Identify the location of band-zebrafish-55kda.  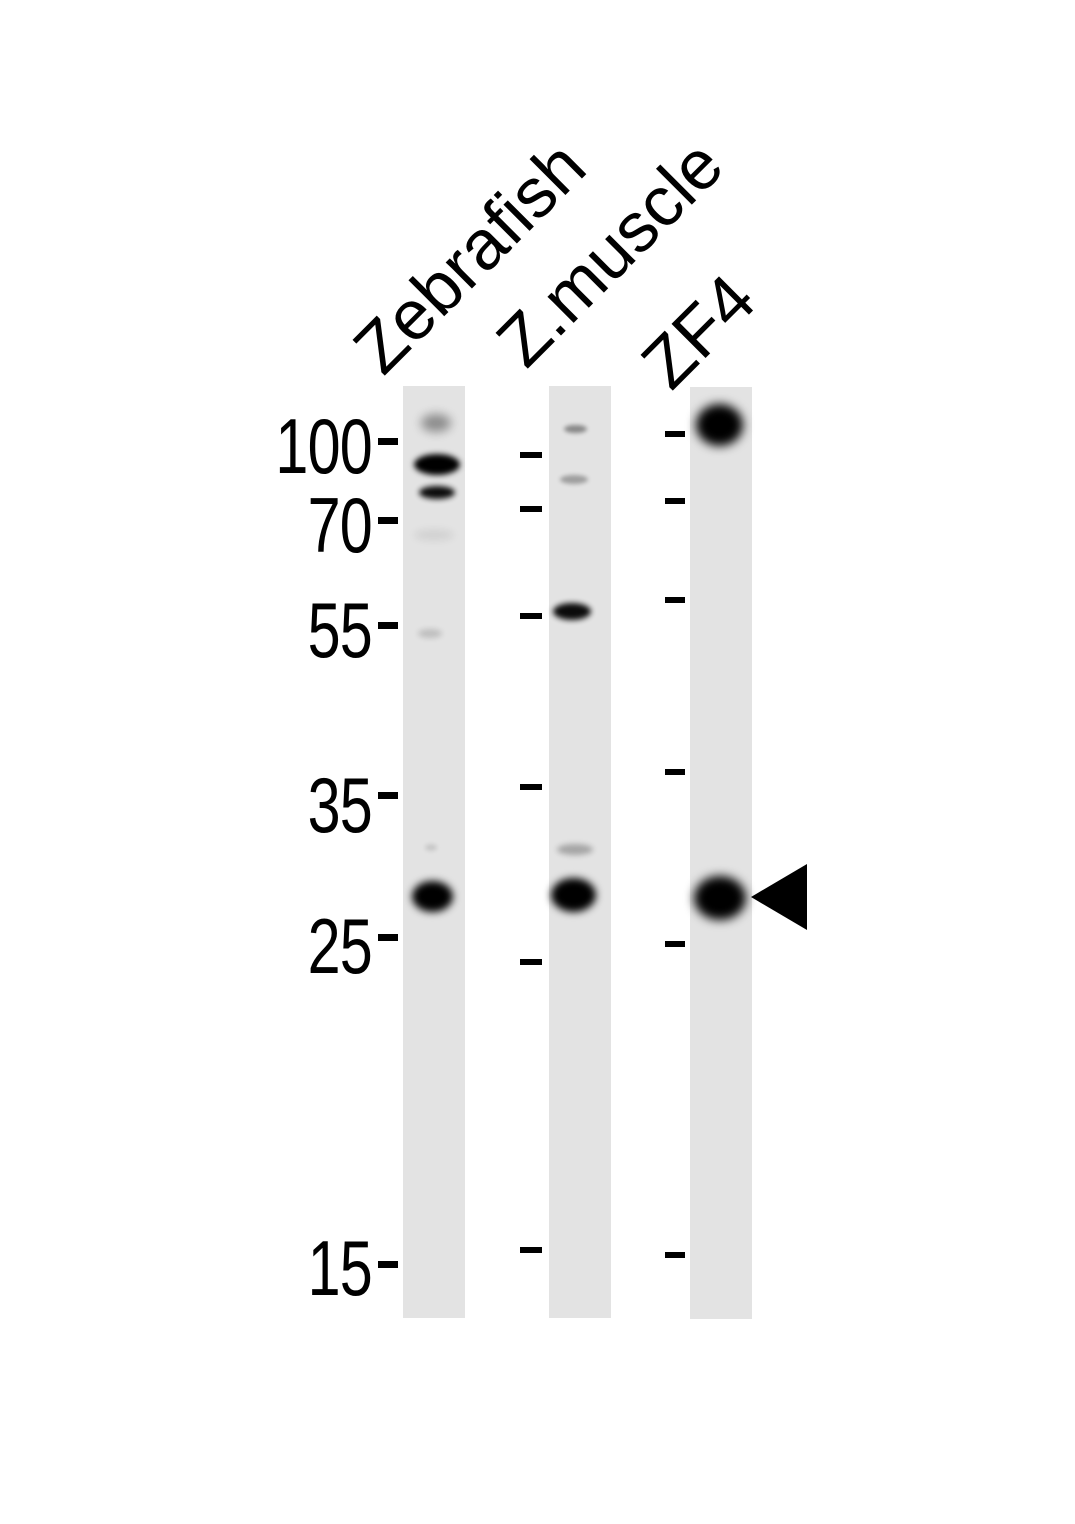
(430, 633).